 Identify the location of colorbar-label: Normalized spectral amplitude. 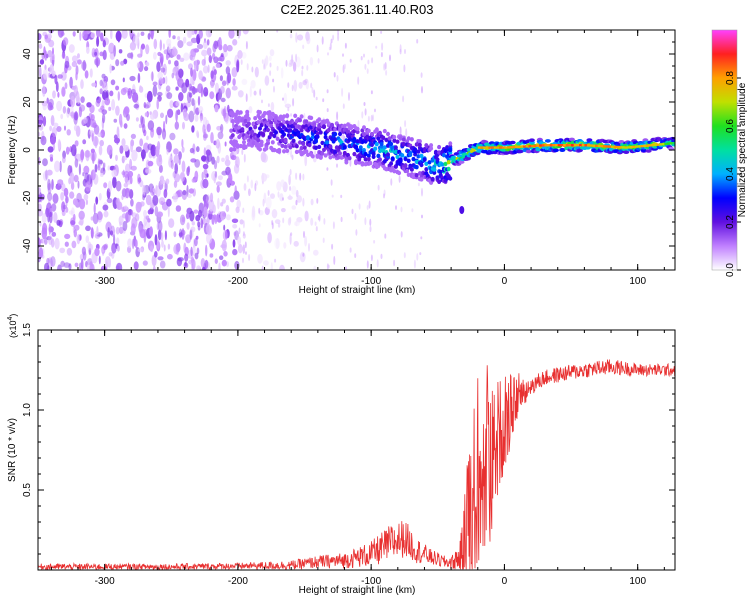
(742, 149).